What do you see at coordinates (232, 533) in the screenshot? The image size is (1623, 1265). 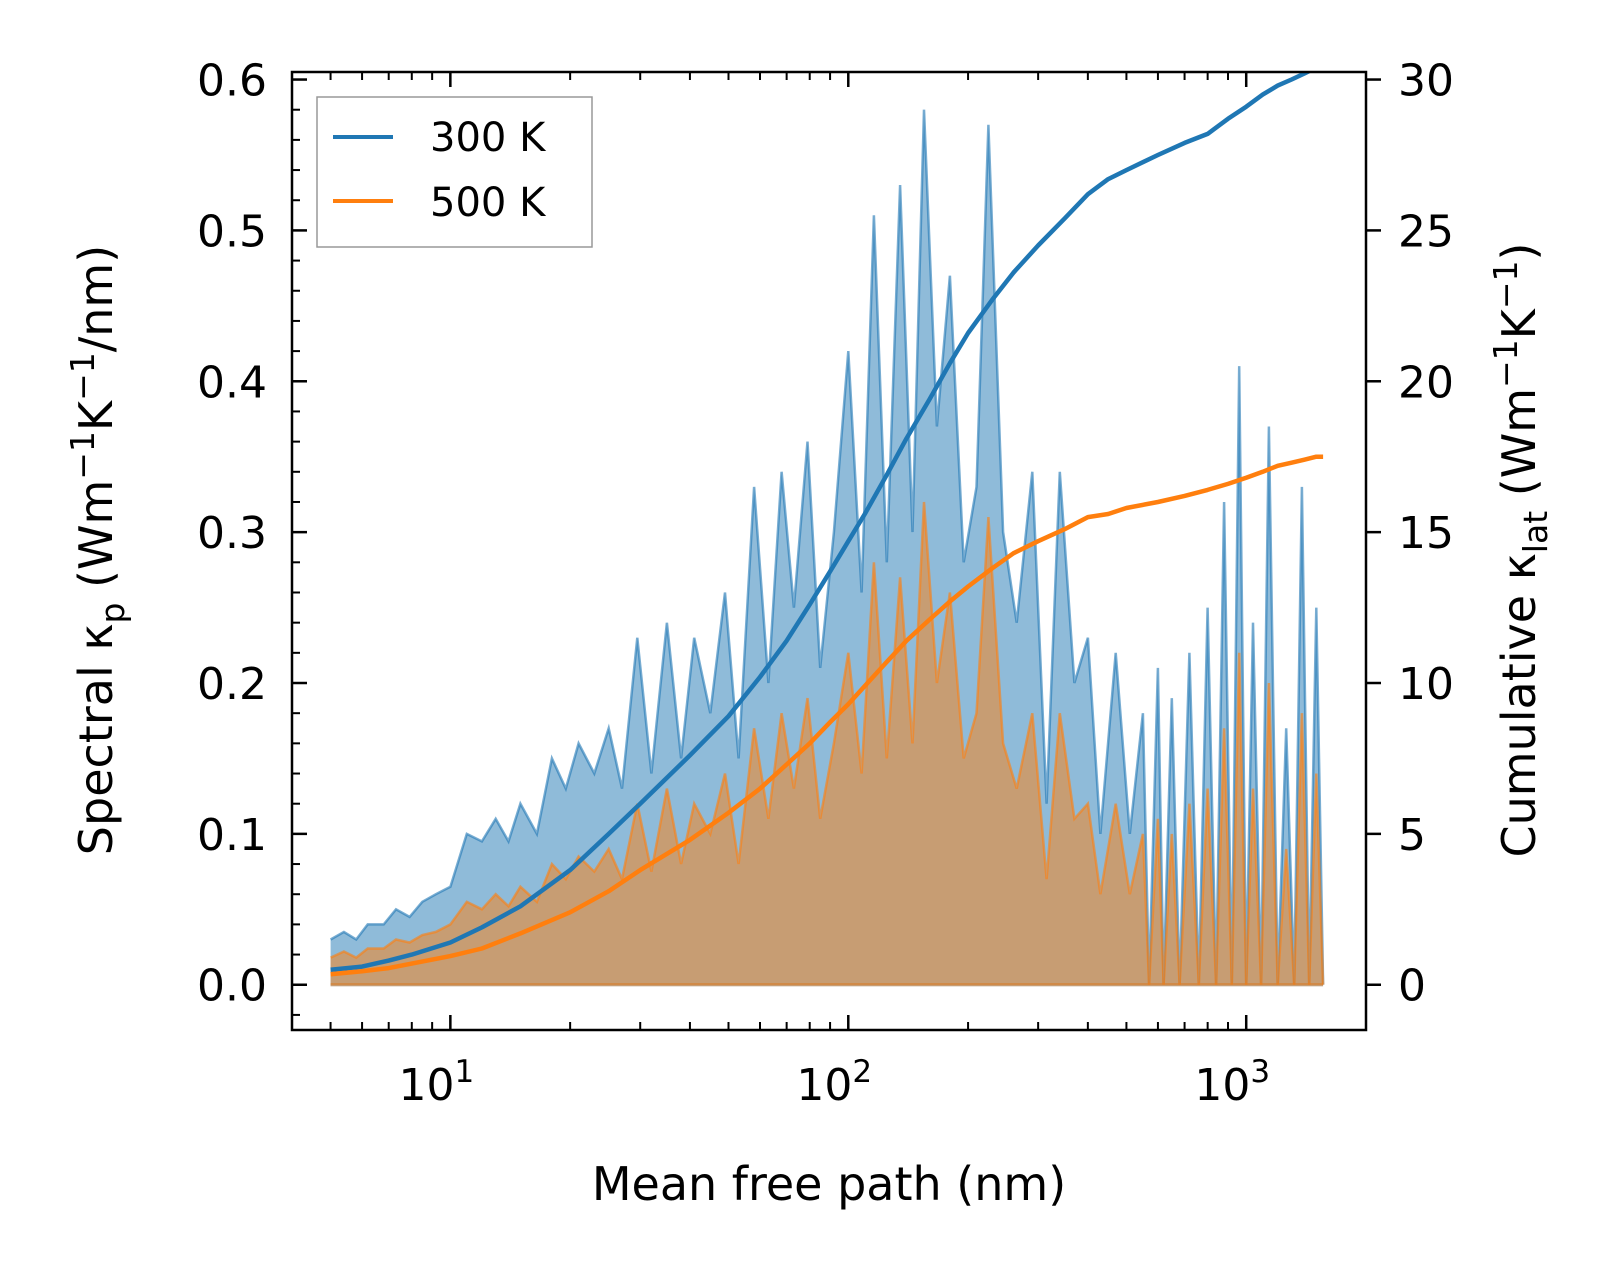 I see `y-left-tick-label: 0.3` at bounding box center [232, 533].